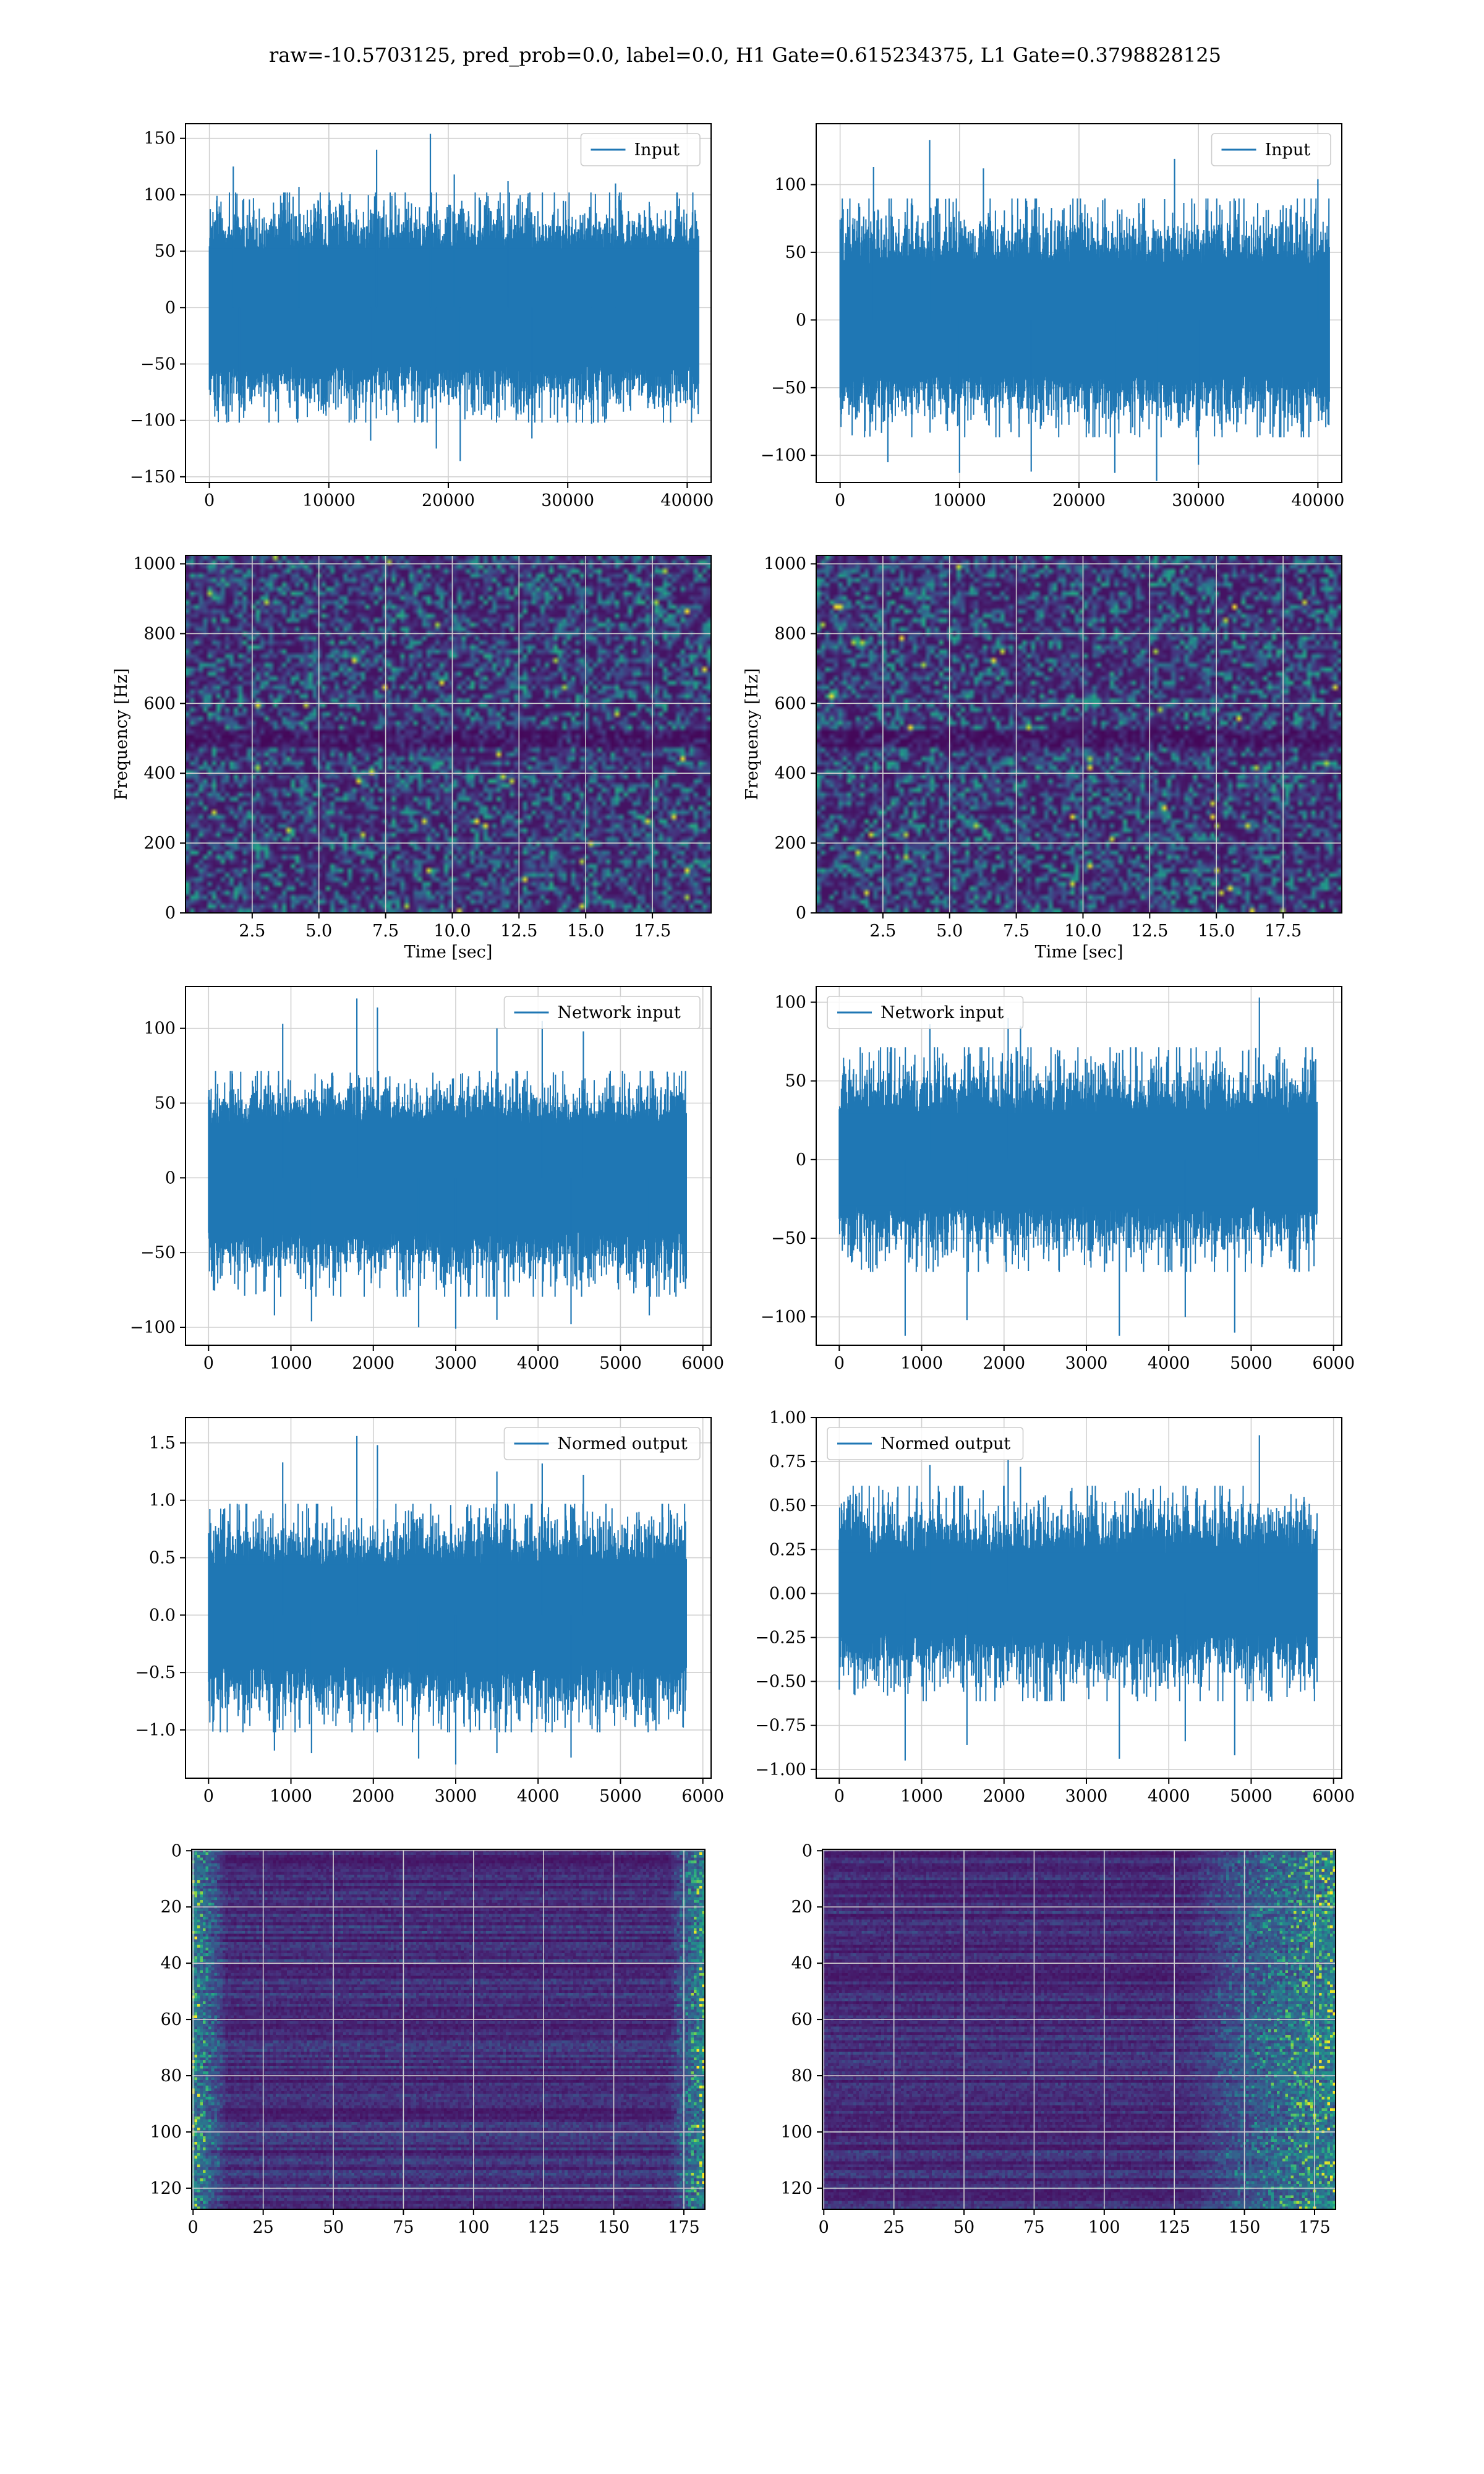  Describe the element at coordinates (801, 1907) in the screenshot. I see `y-tick-label: 20` at that location.